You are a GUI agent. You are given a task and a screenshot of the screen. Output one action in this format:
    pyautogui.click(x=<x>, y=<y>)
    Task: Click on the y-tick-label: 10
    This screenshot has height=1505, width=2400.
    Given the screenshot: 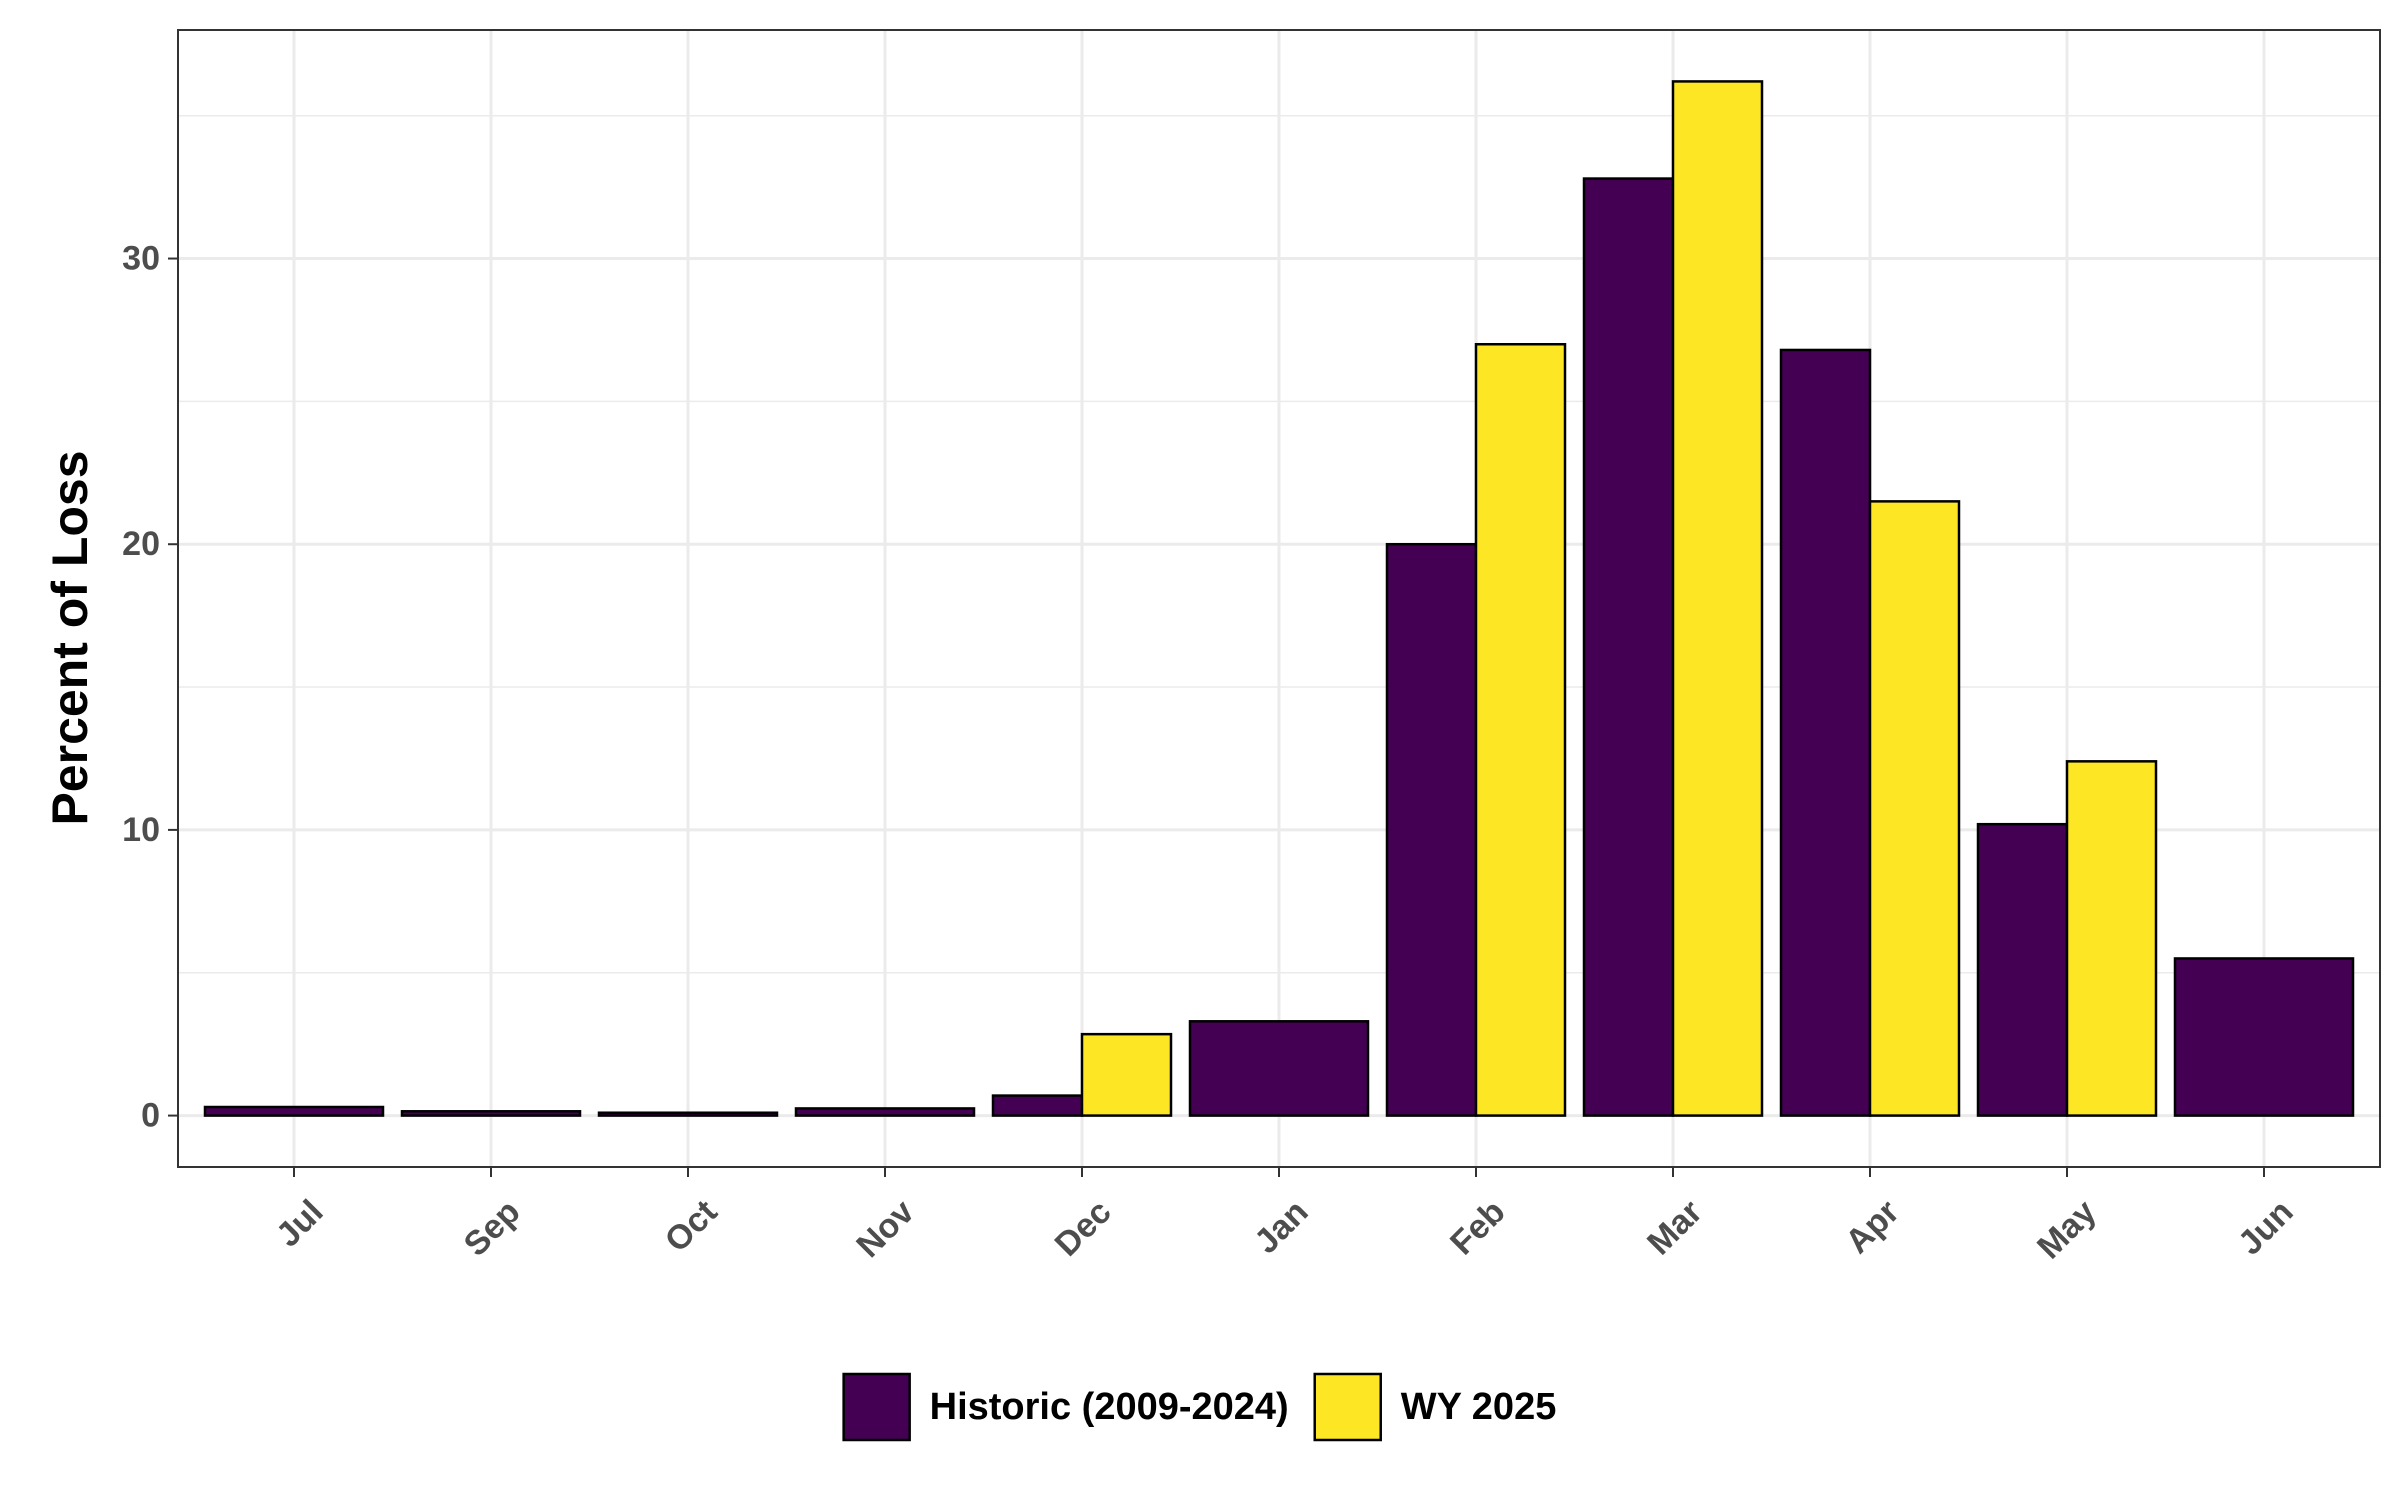 What is the action you would take?
    pyautogui.click(x=141, y=830)
    